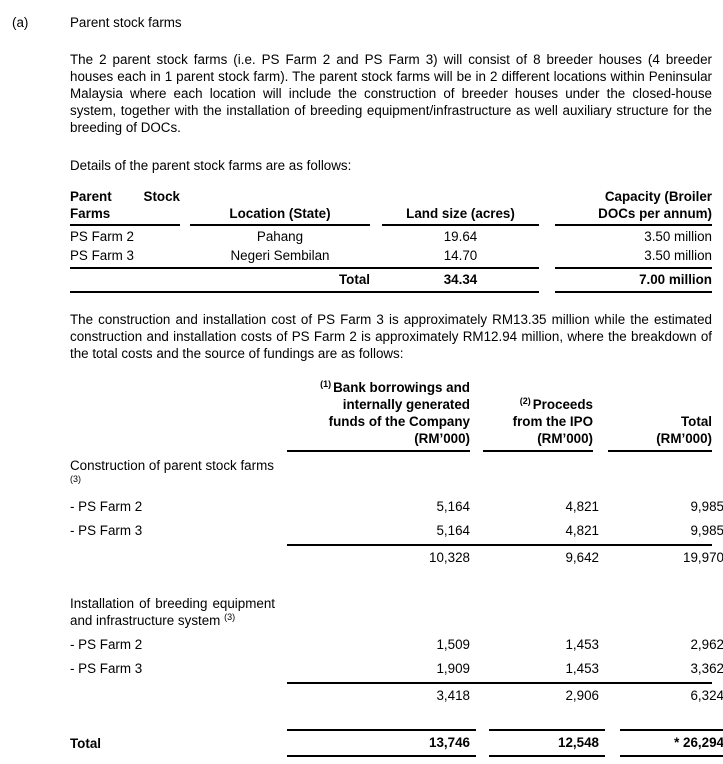  What do you see at coordinates (453, 695) in the screenshot?
I see `subtotal-bank: 3,418` at bounding box center [453, 695].